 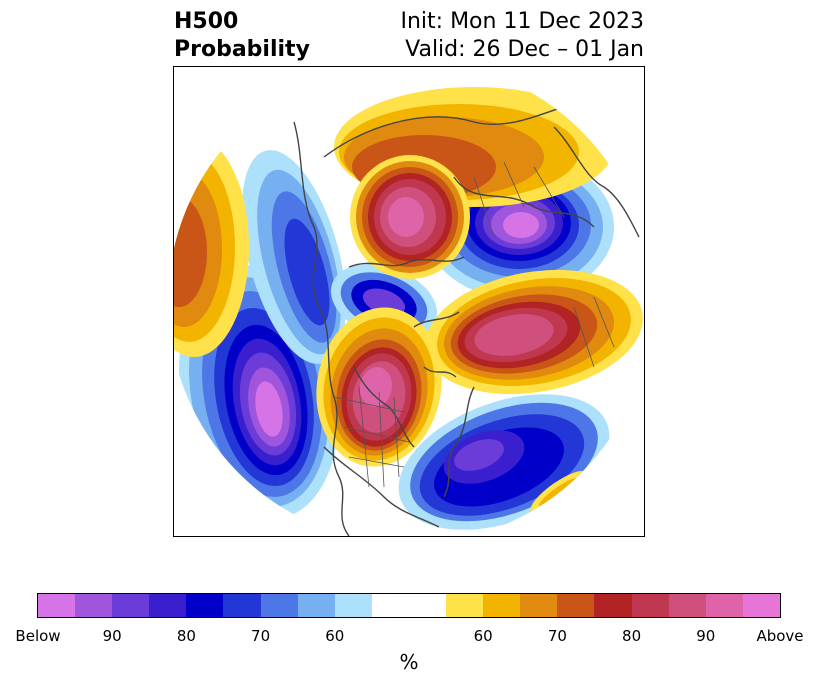 I want to click on chart-title-left: H500 Probability, so click(x=242, y=36).